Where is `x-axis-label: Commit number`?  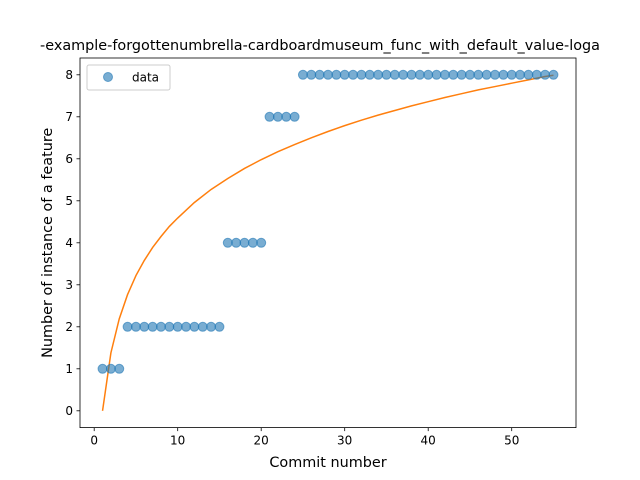
x-axis-label: Commit number is located at coordinates (327, 463).